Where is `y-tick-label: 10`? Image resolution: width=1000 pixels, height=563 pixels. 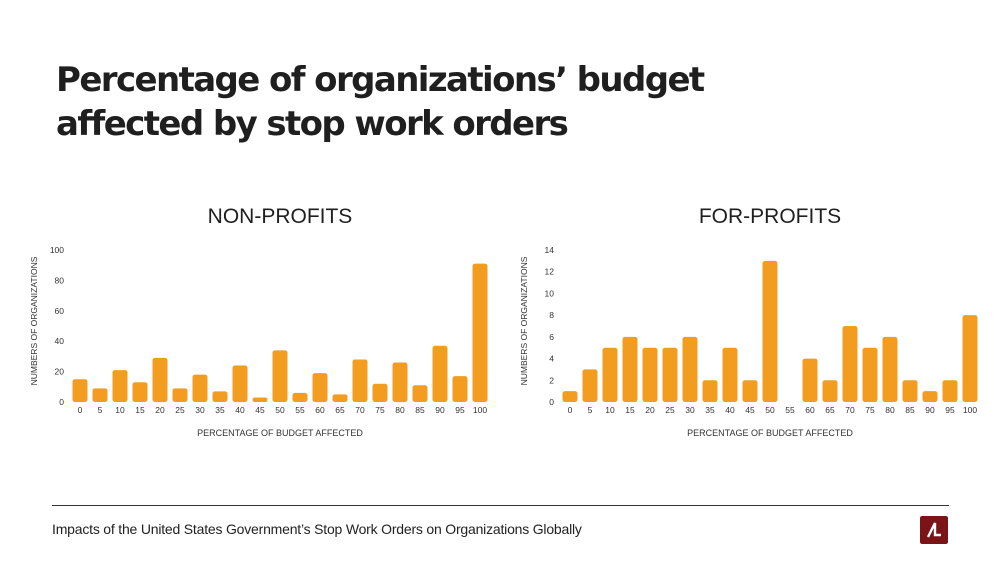 y-tick-label: 10 is located at coordinates (550, 293).